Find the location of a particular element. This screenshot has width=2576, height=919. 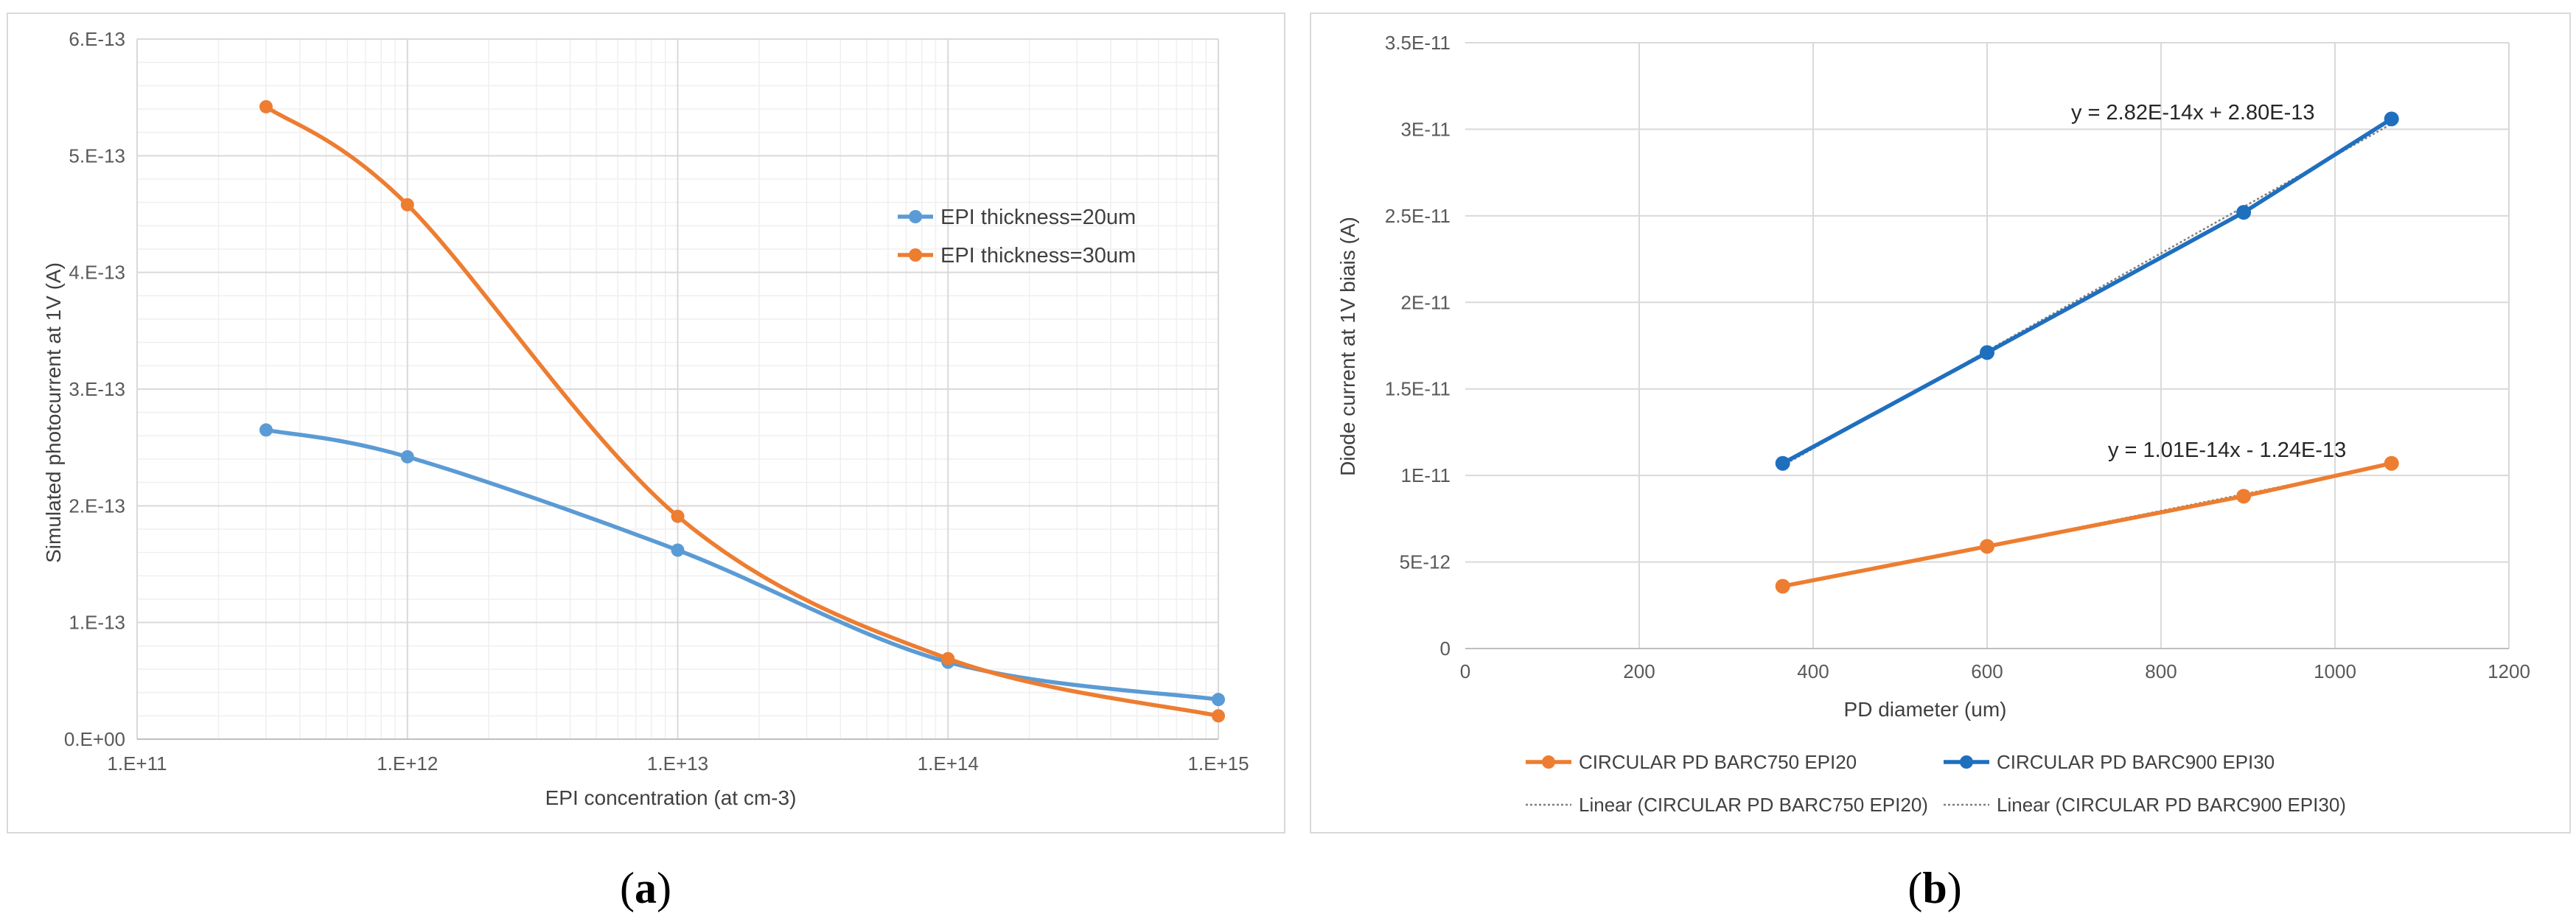

legend-label: CIRCULAR PD BARC900 EPI30 is located at coordinates (2136, 762).